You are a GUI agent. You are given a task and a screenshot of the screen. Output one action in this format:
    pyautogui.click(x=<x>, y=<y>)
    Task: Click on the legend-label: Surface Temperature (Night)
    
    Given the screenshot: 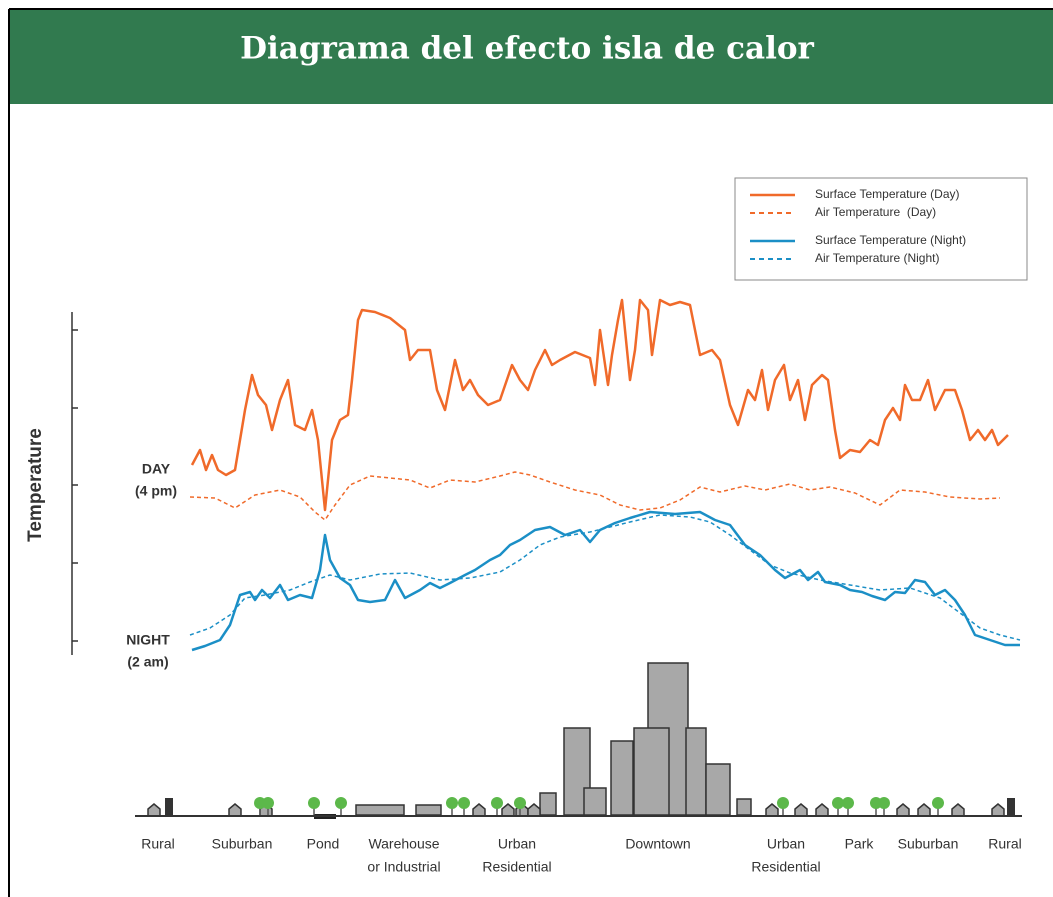 What is the action you would take?
    pyautogui.click(x=890, y=240)
    